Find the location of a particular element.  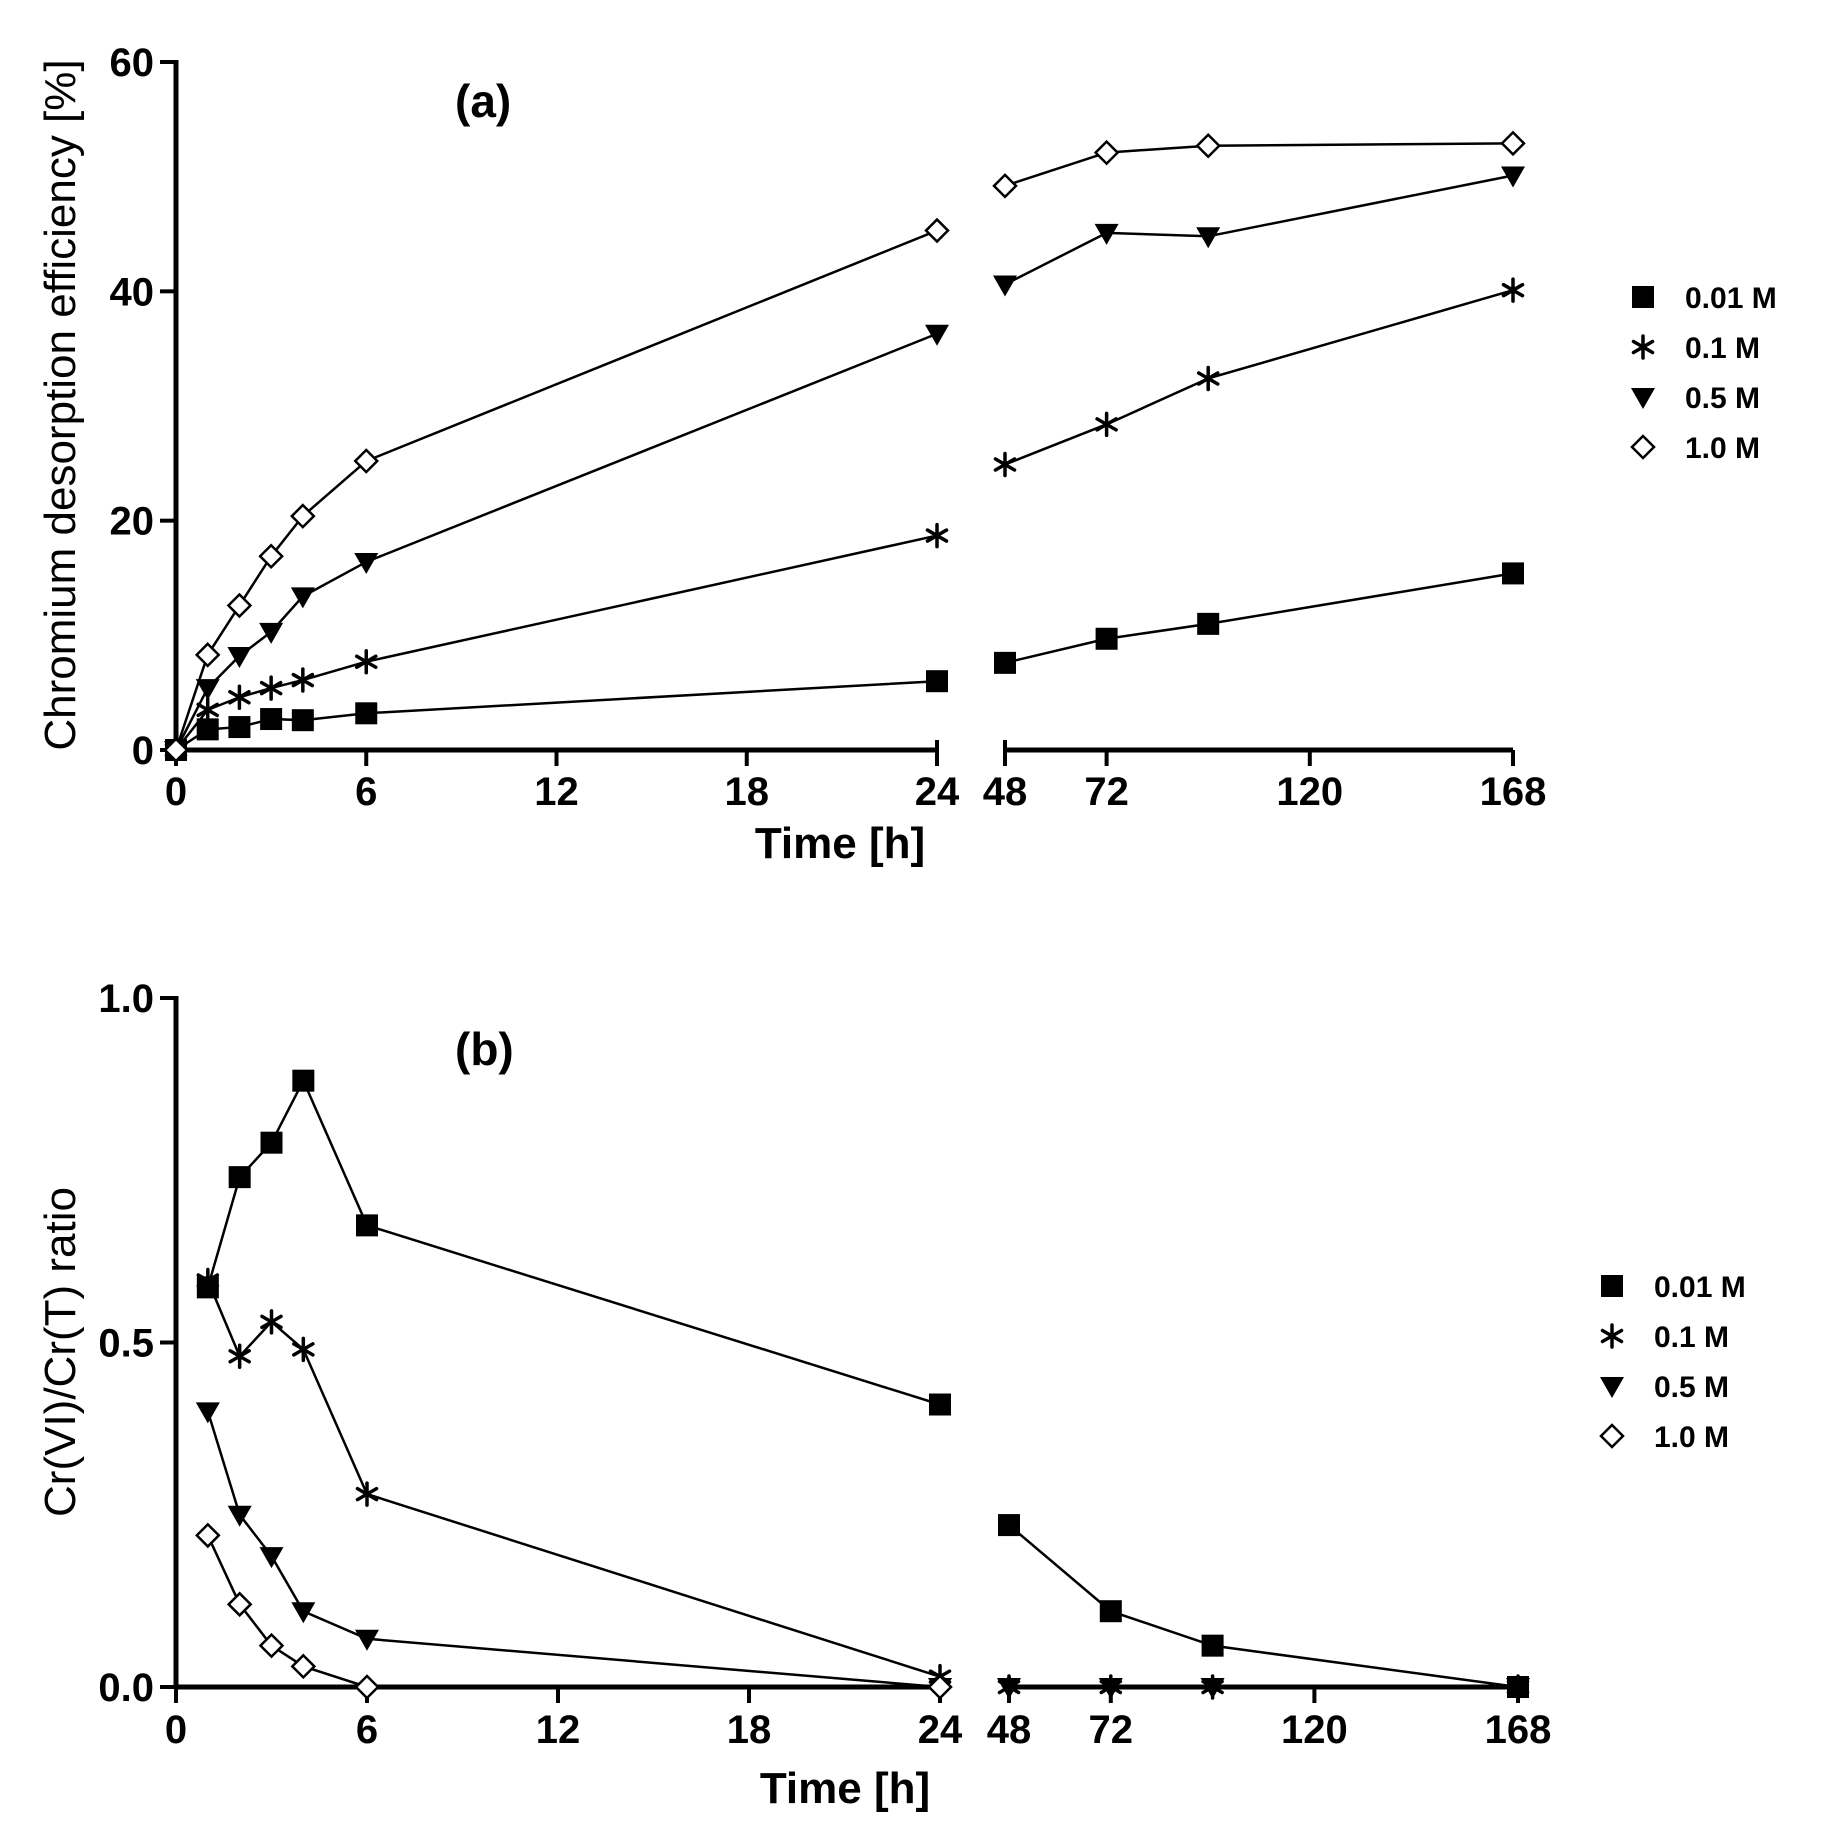

legend-label-10MM: 1.0 M is located at coordinates (1691, 1437).